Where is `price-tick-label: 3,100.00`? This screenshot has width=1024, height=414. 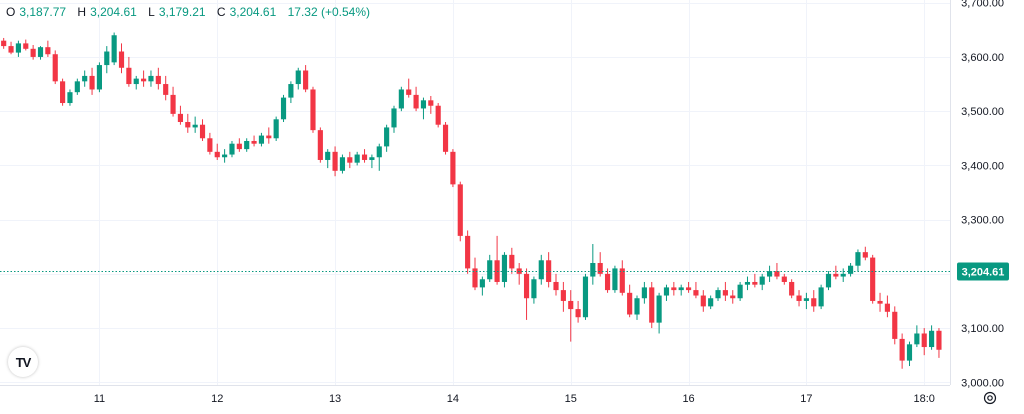 price-tick-label: 3,100.00 is located at coordinates (982, 329).